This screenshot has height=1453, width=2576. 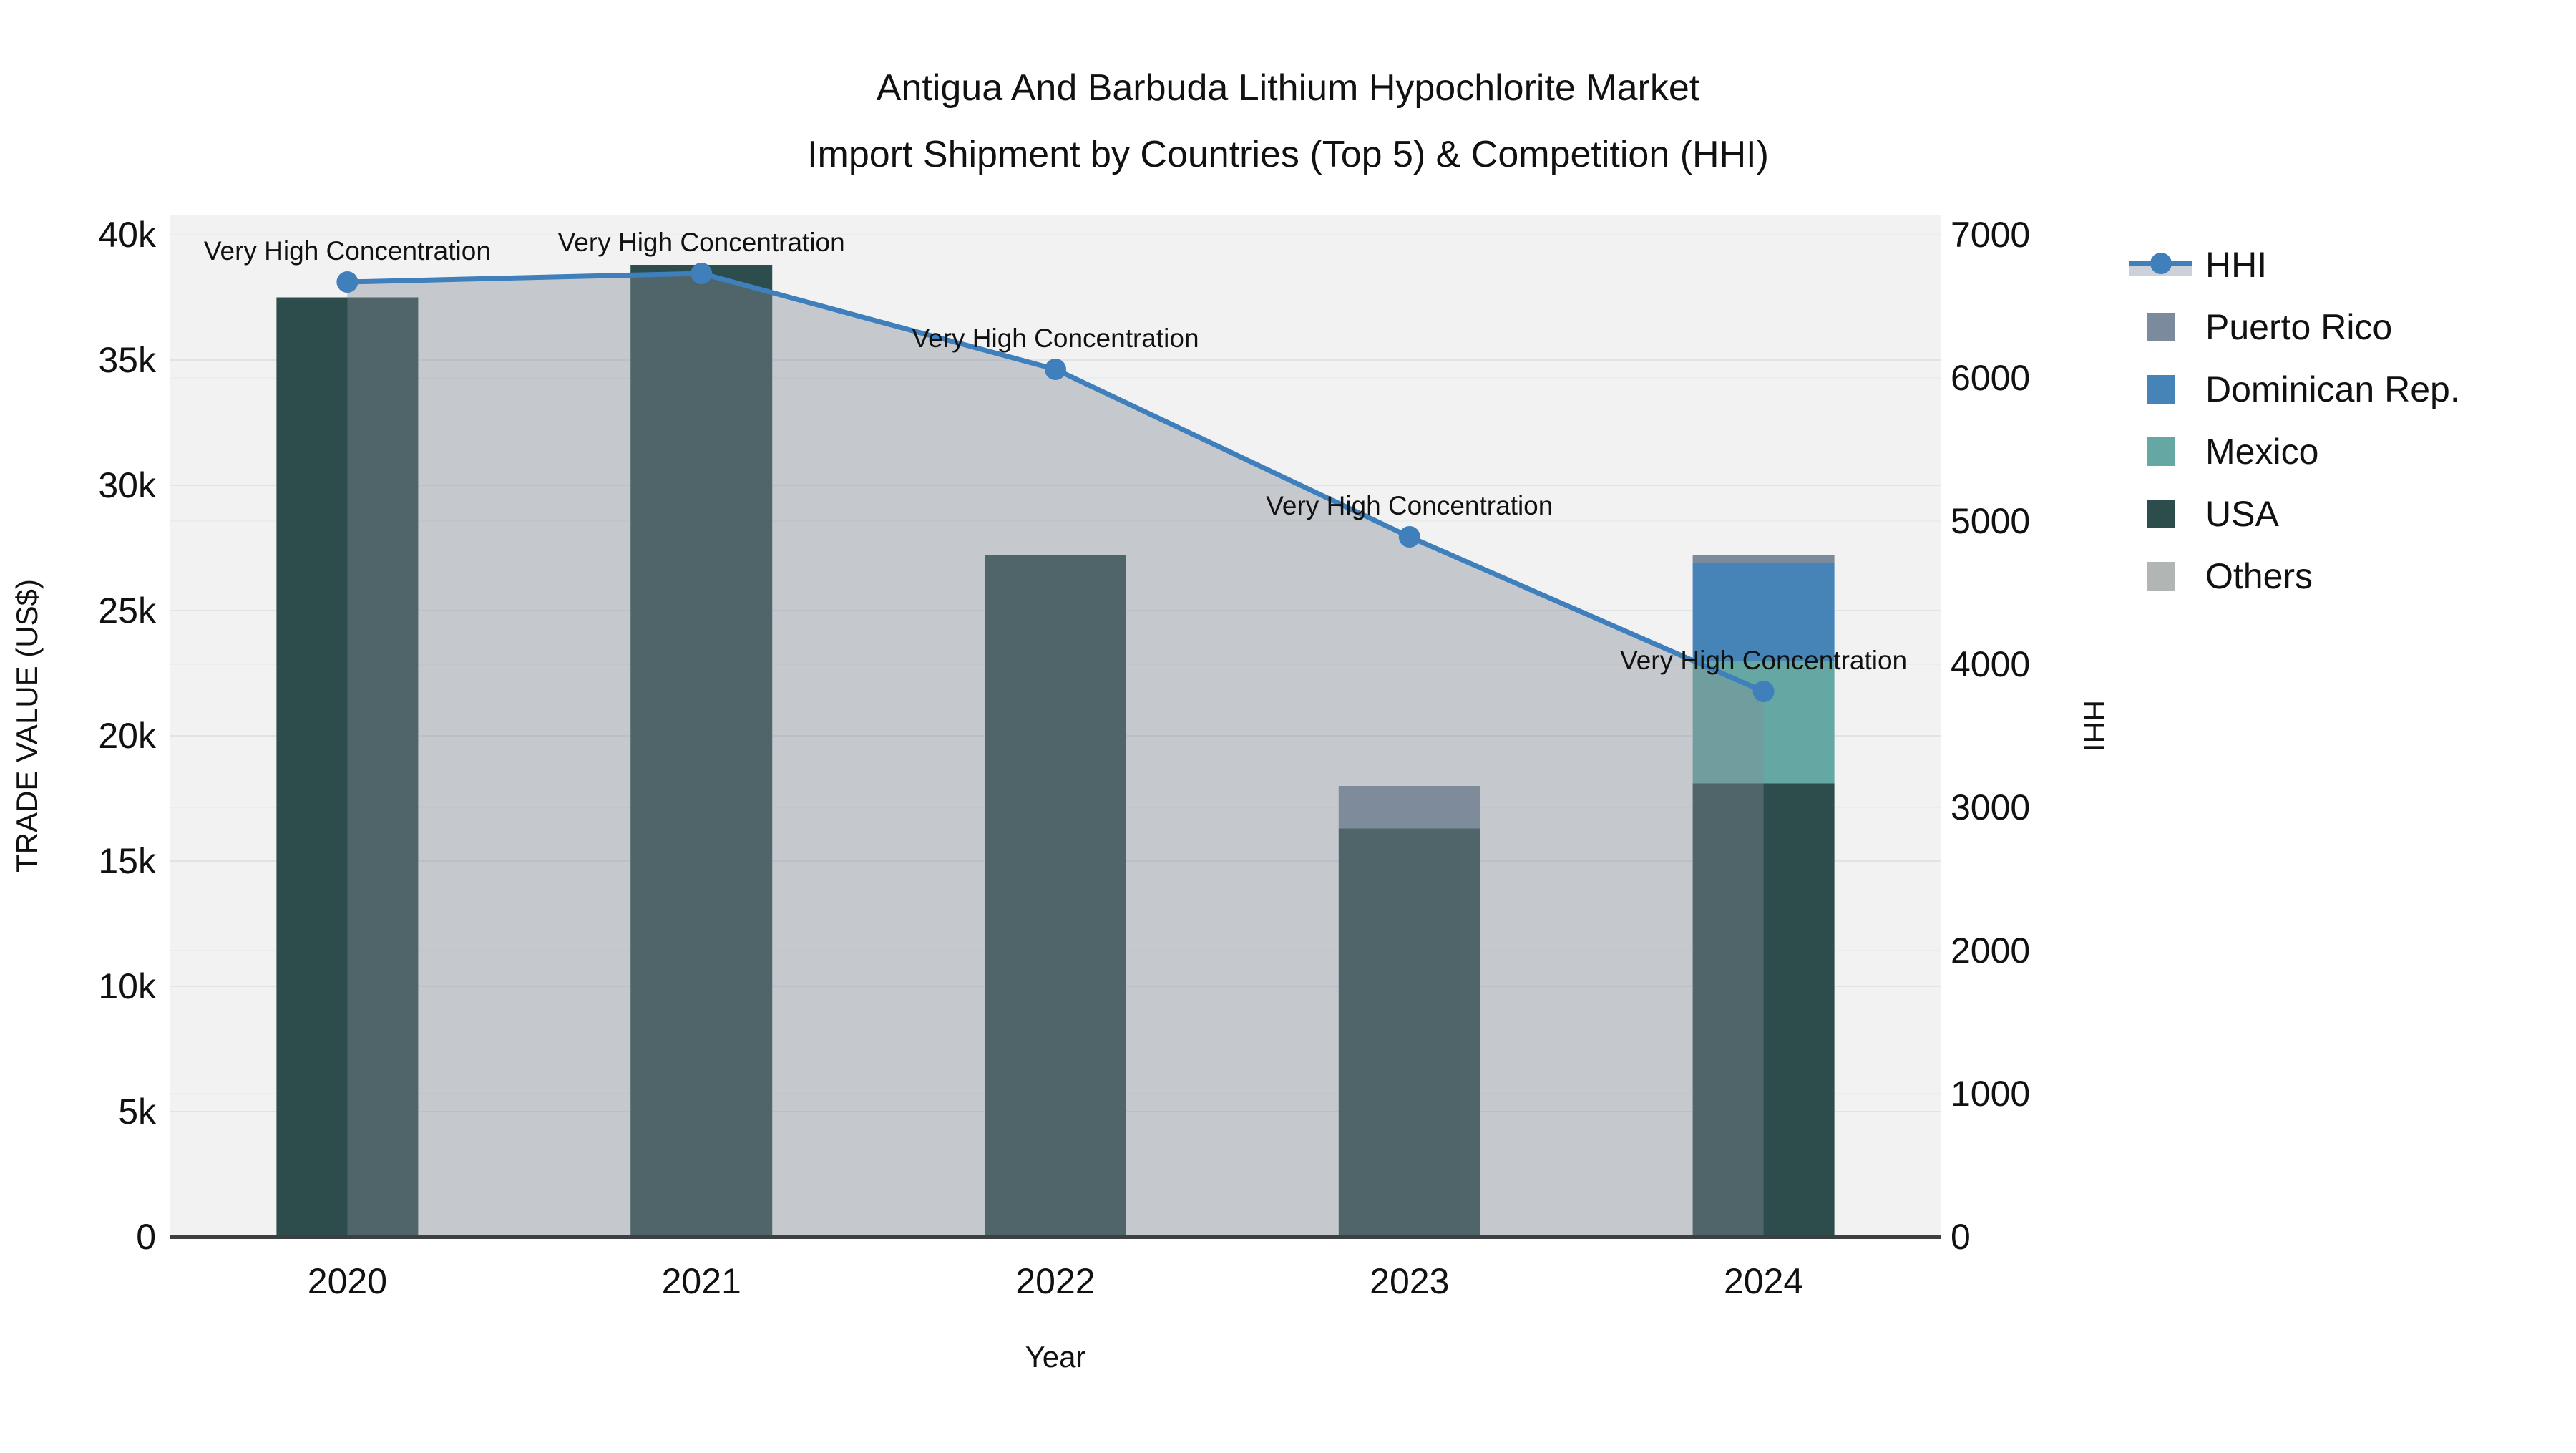 What do you see at coordinates (1990, 807) in the screenshot?
I see `y-right-tick: 3000` at bounding box center [1990, 807].